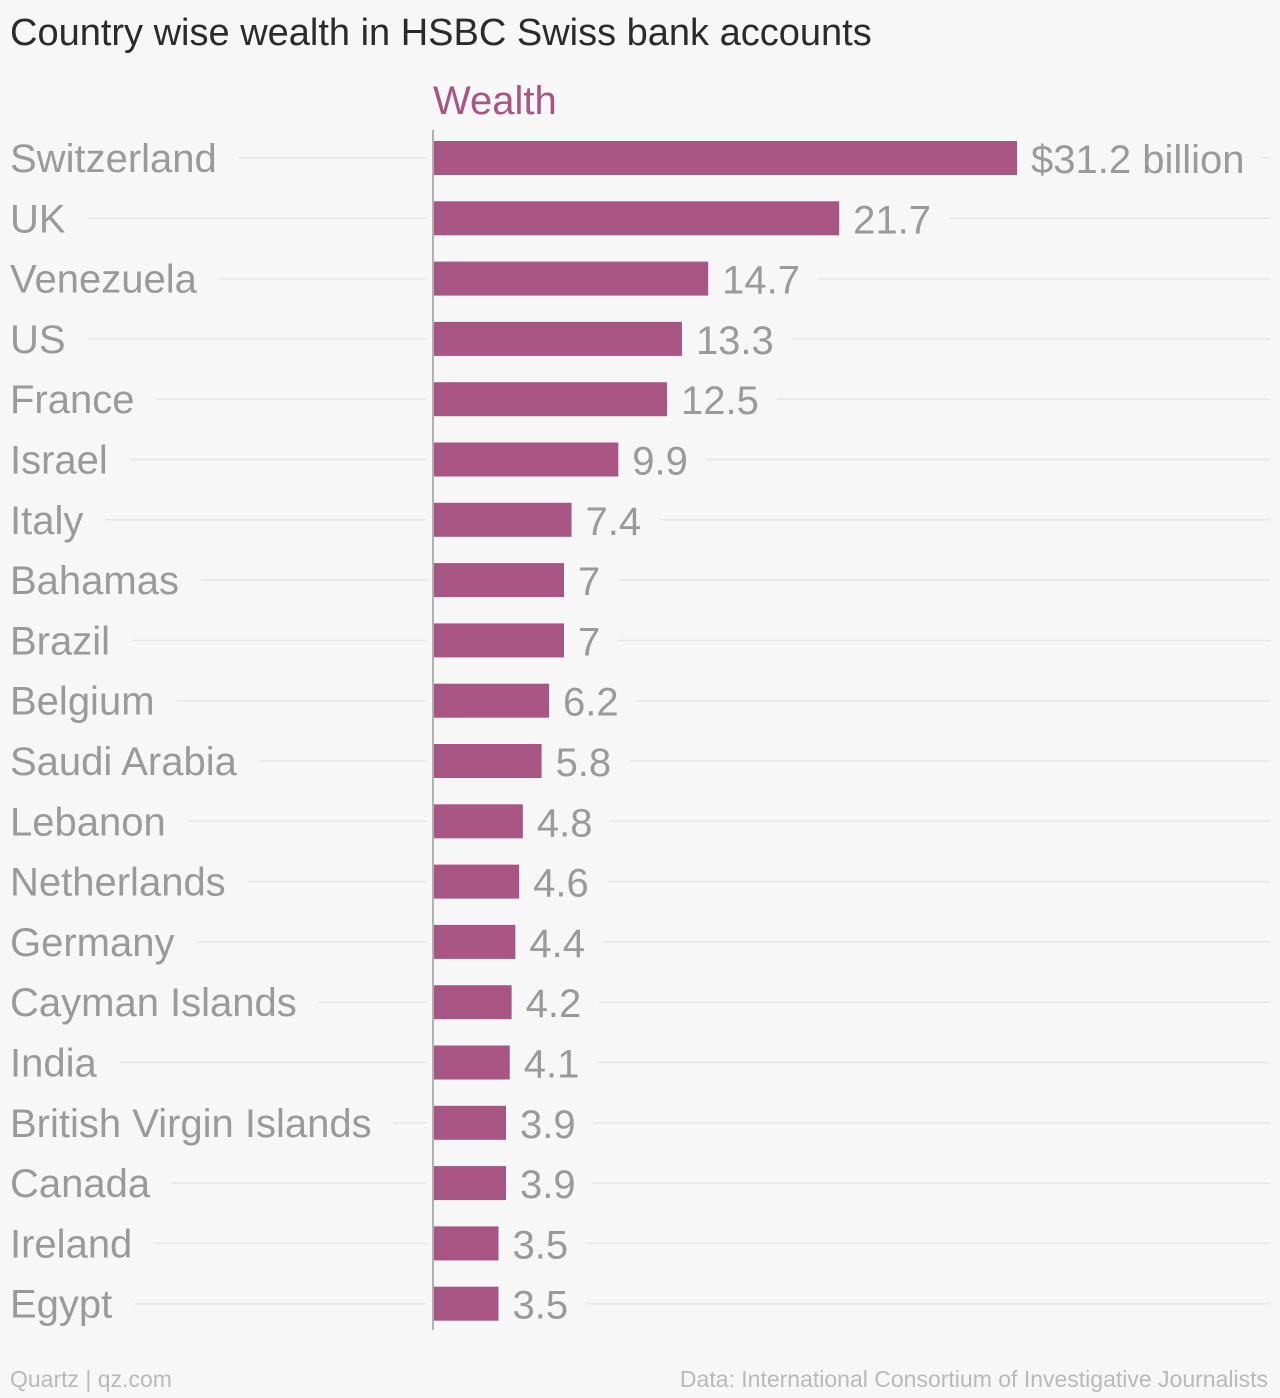 The image size is (1280, 1398). I want to click on category-label: Germany, so click(92, 943).